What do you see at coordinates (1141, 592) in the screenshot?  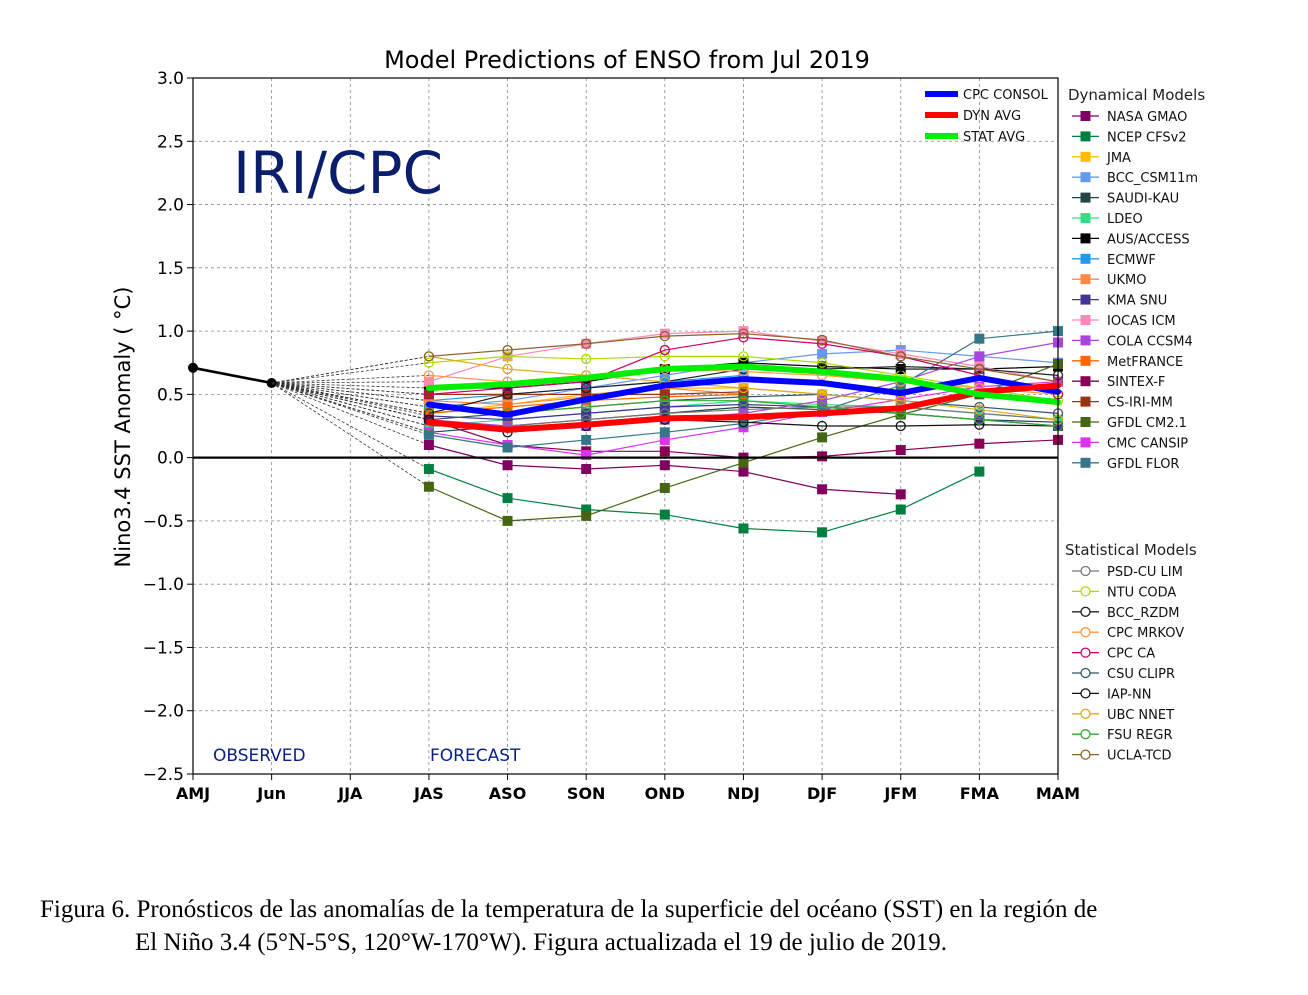 I see `legend-ntu-coda-label: NTU CODA` at bounding box center [1141, 592].